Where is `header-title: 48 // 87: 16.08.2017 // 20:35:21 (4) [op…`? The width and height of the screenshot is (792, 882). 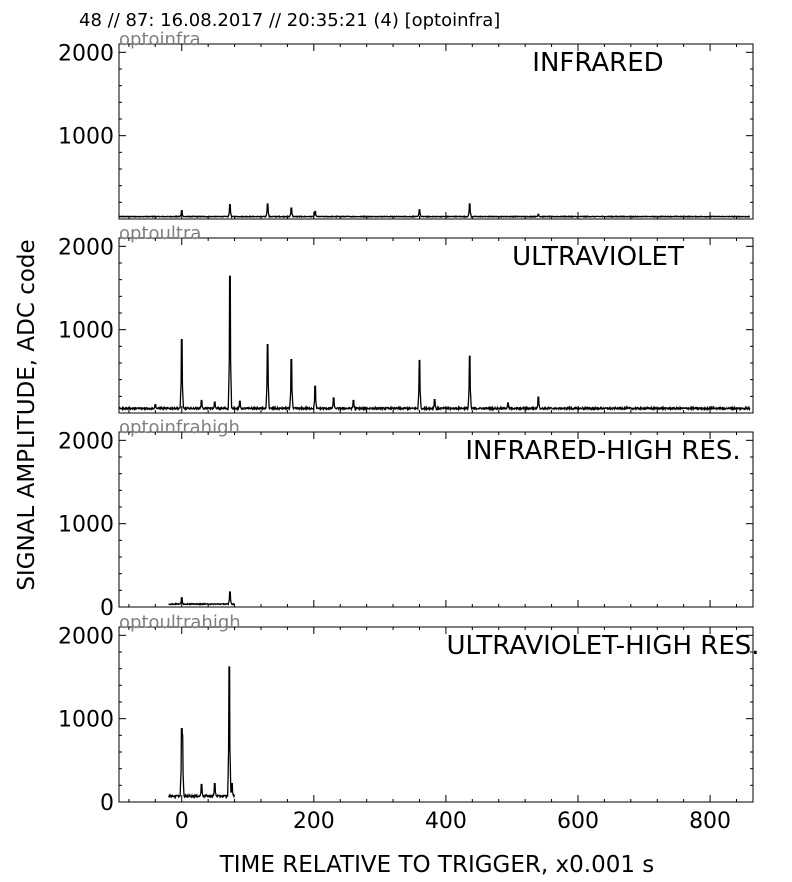
header-title: 48 // 87: 16.08.2017 // 20:35:21 (4) [op… is located at coordinates (289, 20).